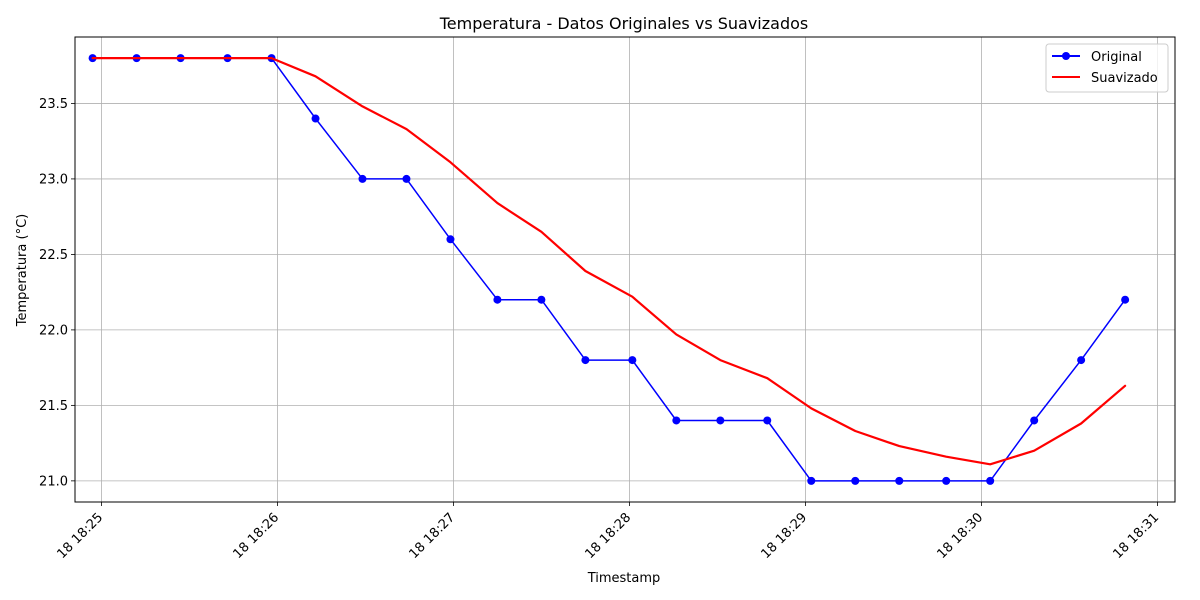  What do you see at coordinates (609, 536) in the screenshot?
I see `x-tick-label: 18 18:28` at bounding box center [609, 536].